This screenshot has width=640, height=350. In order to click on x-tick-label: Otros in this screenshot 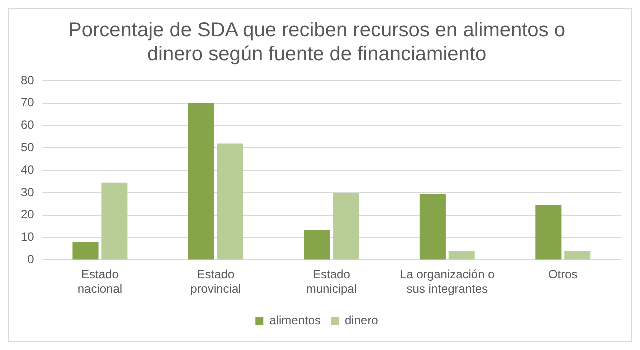, I will do `click(563, 275)`.